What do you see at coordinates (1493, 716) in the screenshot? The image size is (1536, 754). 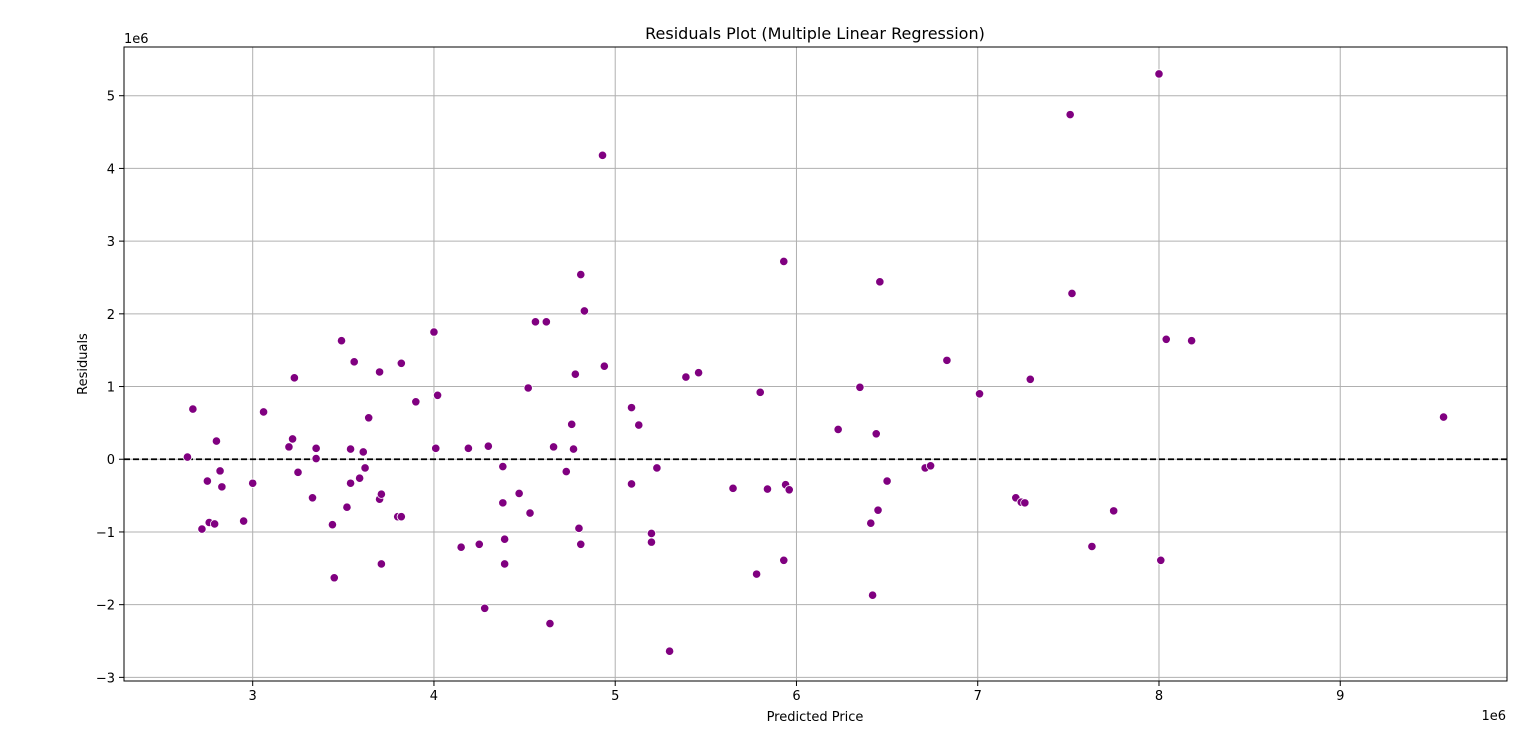 I see `x-axis-offset-label: 1e6` at bounding box center [1493, 716].